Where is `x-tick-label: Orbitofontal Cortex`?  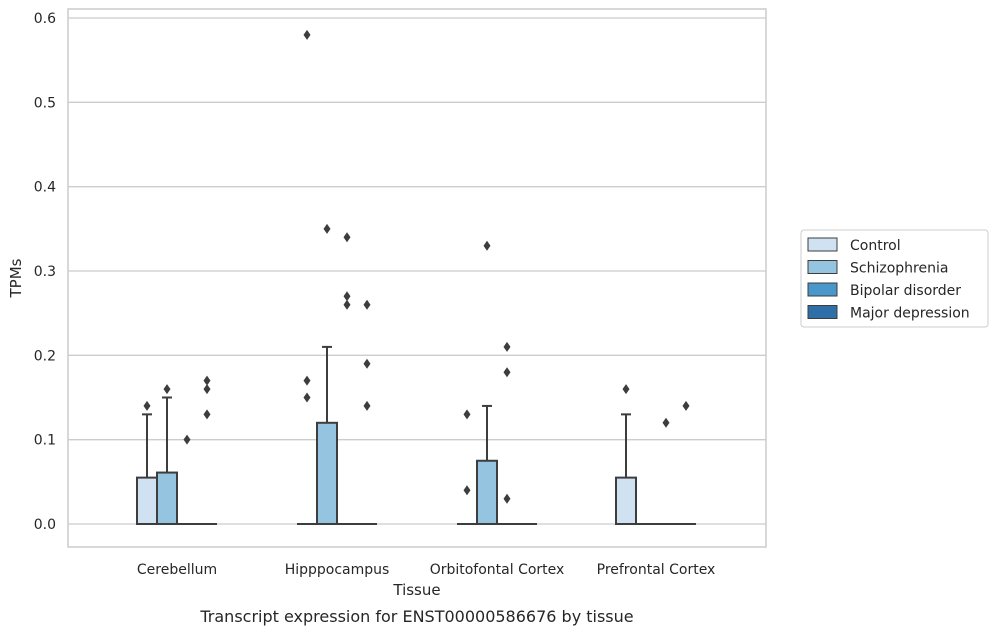 x-tick-label: Orbitofontal Cortex is located at coordinates (497, 570).